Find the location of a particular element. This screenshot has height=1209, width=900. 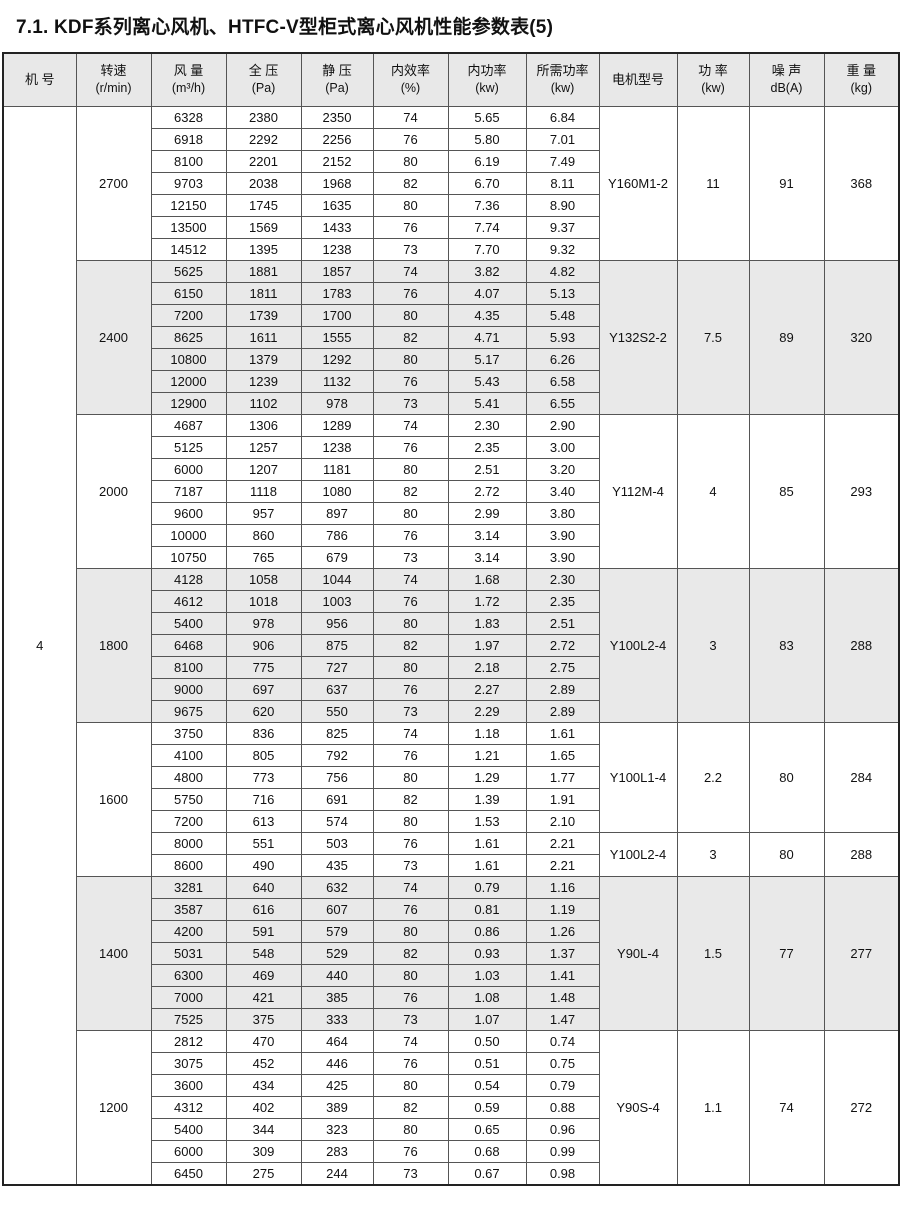

cell-required-power: 1.16 is located at coordinates (562, 887).